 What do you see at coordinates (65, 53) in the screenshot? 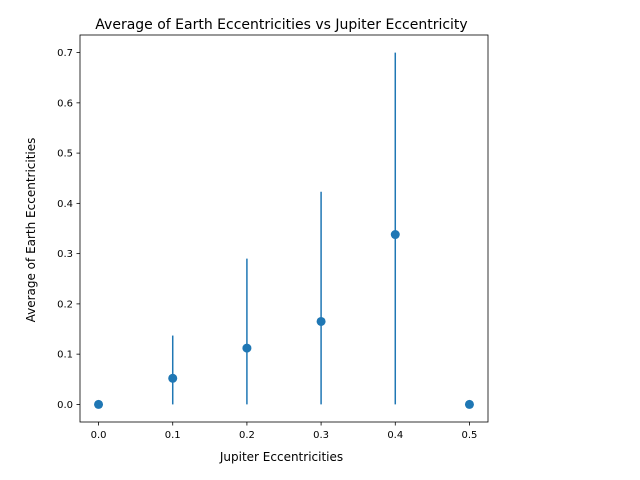
I see `y-tick-label: 0.7` at bounding box center [65, 53].